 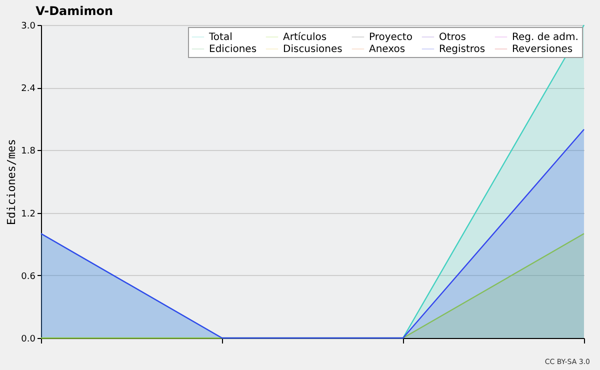 What do you see at coordinates (545, 37) in the screenshot?
I see `legend-label: Reg. de adm.` at bounding box center [545, 37].